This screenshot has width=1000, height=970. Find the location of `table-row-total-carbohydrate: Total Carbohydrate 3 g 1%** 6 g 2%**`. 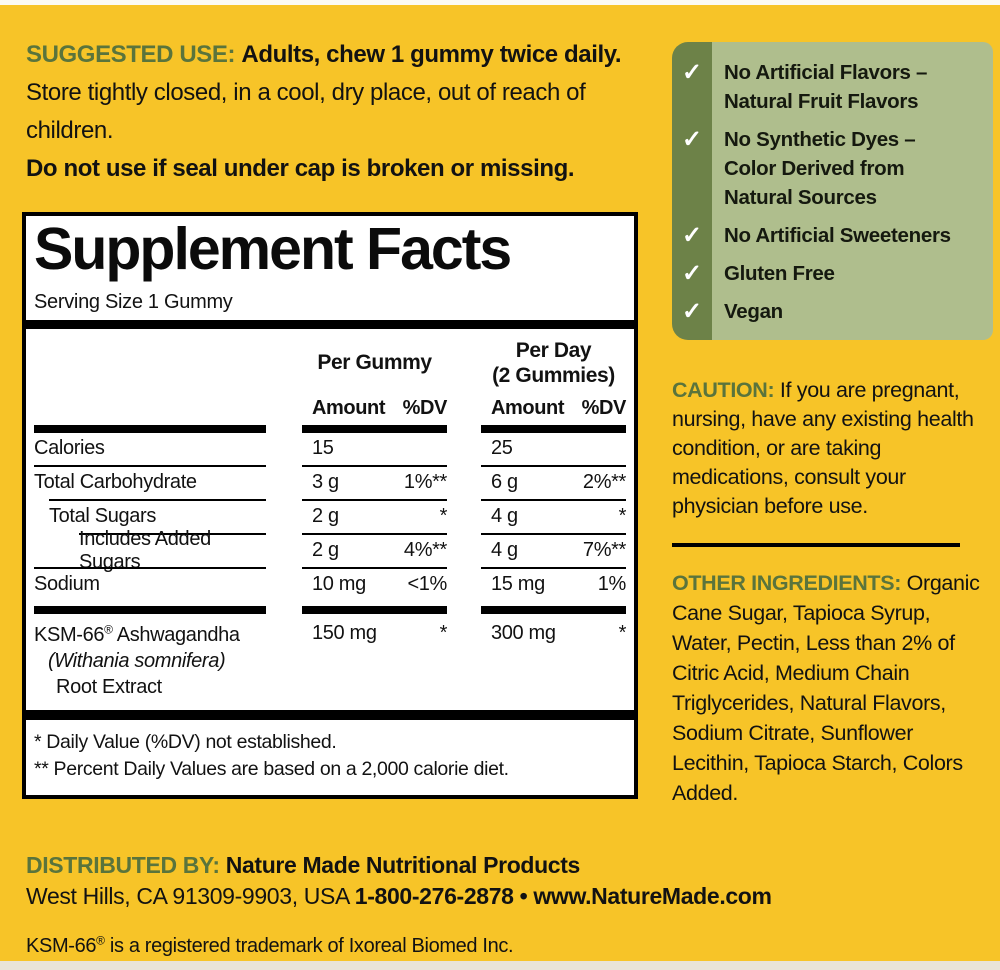

table-row-total-carbohydrate: Total Carbohydrate 3 g 1%** 6 g 2%** is located at coordinates (330, 483).